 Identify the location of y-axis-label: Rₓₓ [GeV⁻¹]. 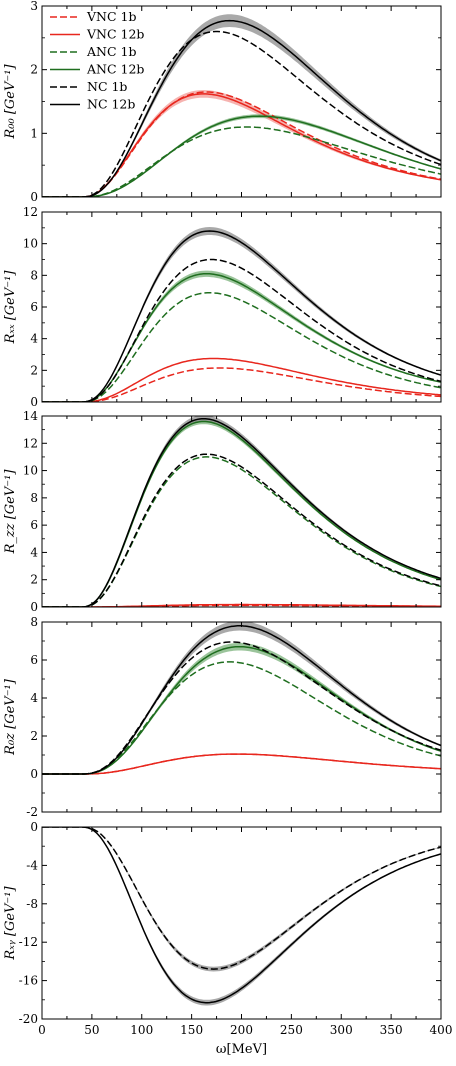
(10, 307).